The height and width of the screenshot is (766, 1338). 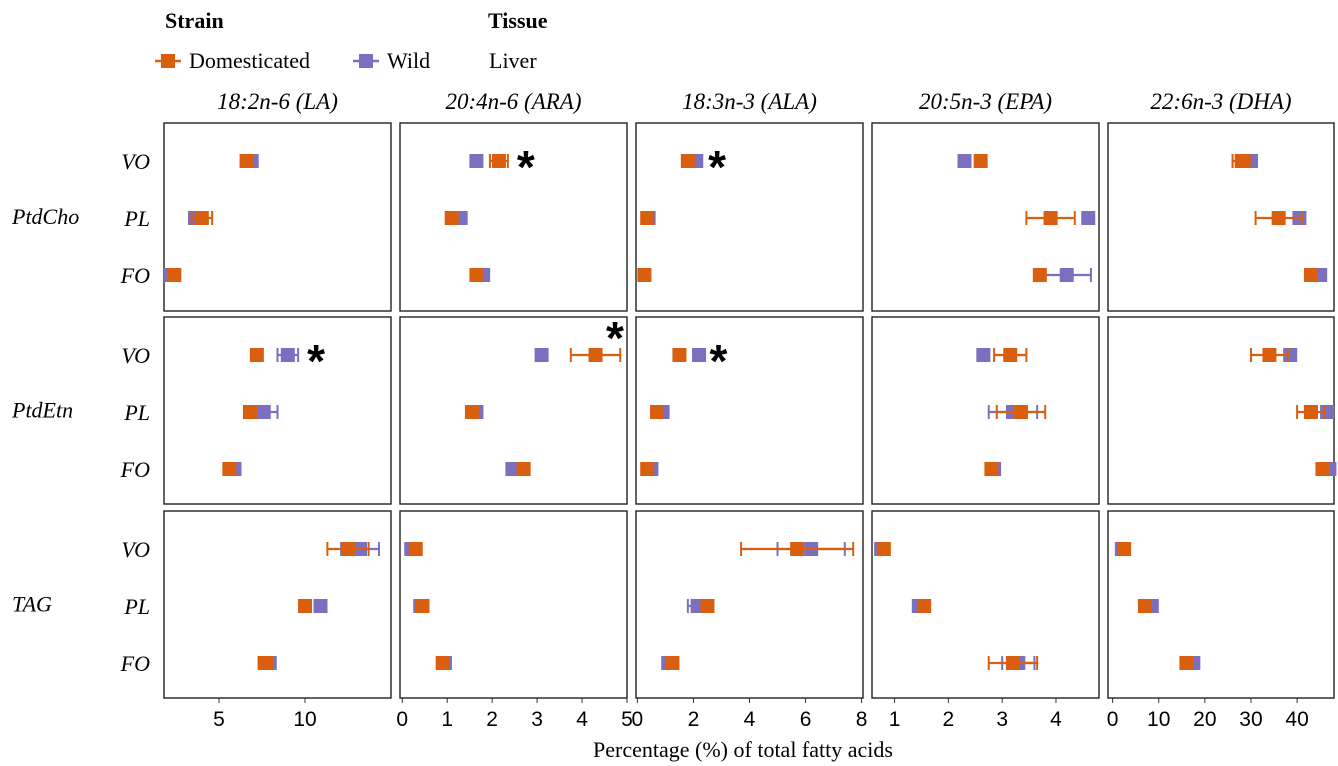 I want to click on legend-key-wild, so click(x=366, y=61).